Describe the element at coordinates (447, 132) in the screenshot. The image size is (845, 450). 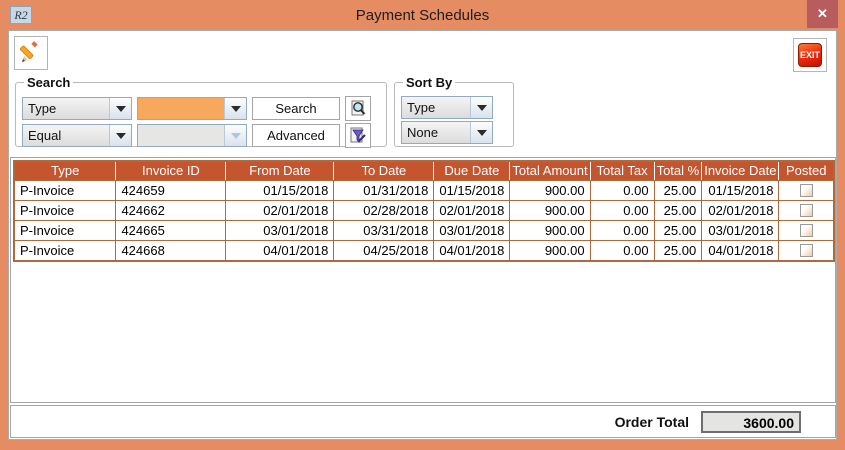
I see `sort-secondary-combo: None` at that location.